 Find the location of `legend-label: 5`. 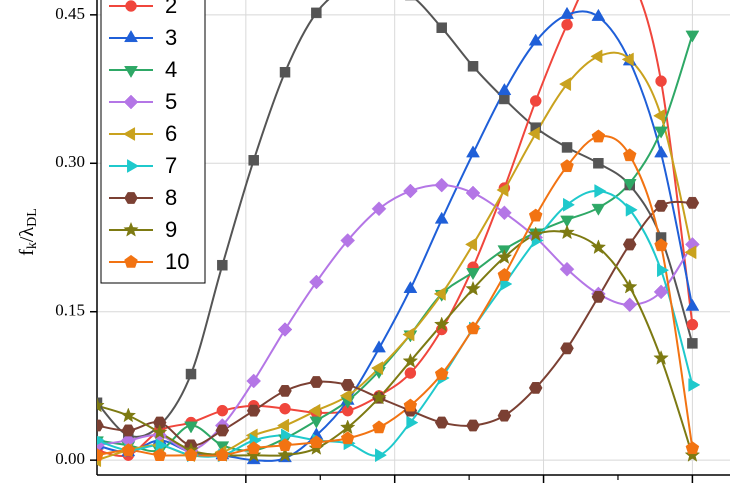

legend-label: 5 is located at coordinates (171, 101).